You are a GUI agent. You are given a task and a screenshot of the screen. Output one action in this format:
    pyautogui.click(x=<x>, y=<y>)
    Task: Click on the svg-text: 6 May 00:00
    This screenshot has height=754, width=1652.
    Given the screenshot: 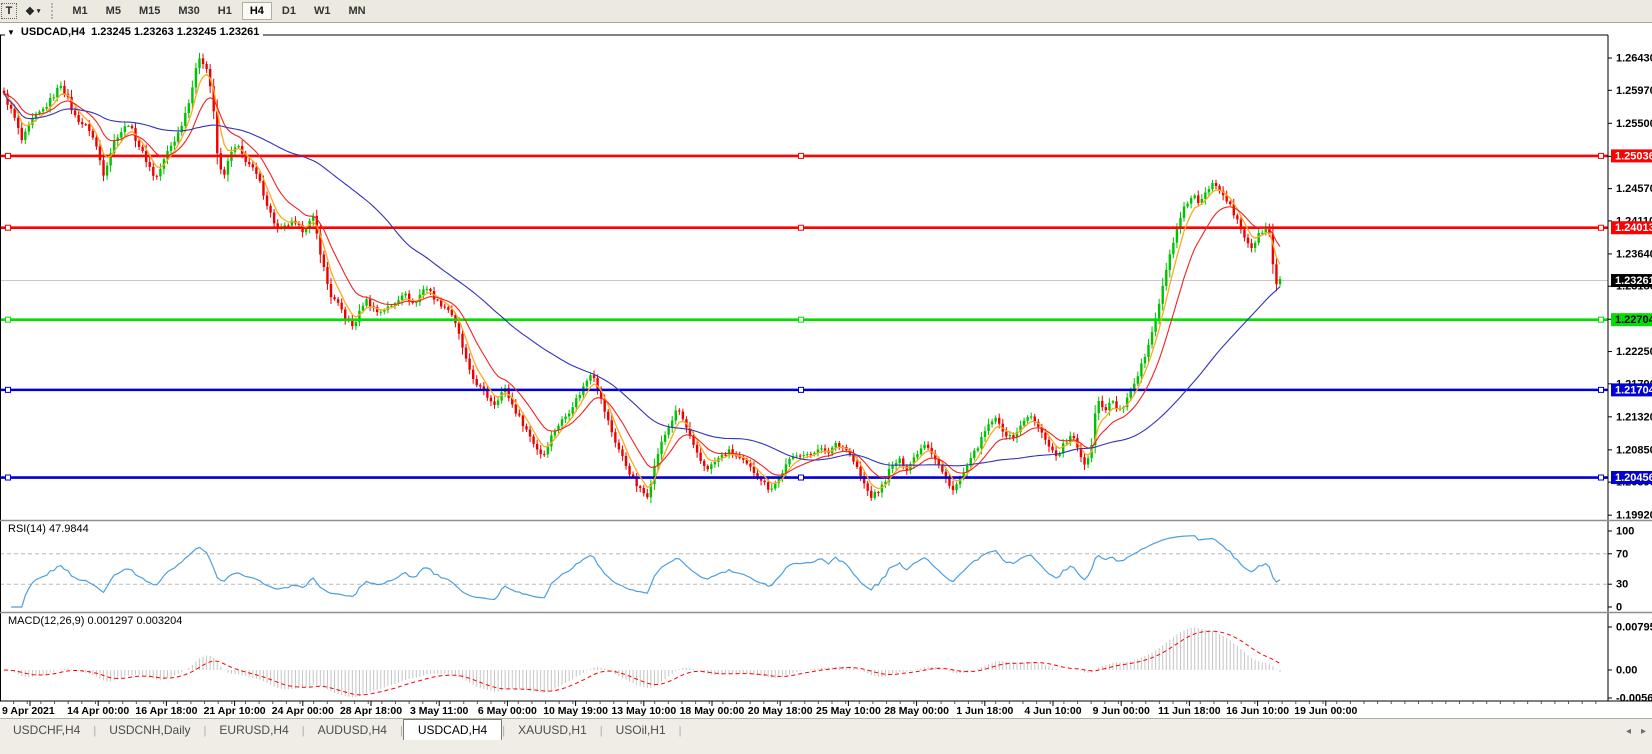 What is the action you would take?
    pyautogui.click(x=507, y=711)
    